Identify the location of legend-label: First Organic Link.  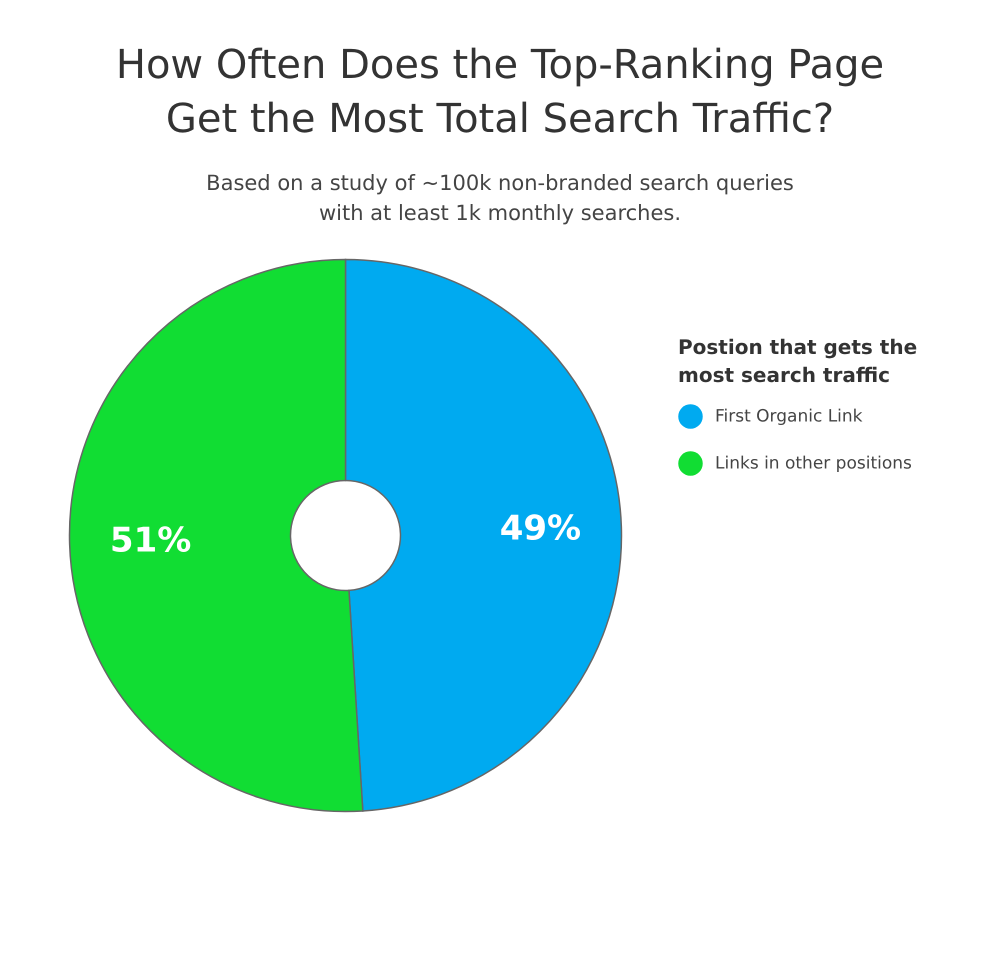
(789, 416).